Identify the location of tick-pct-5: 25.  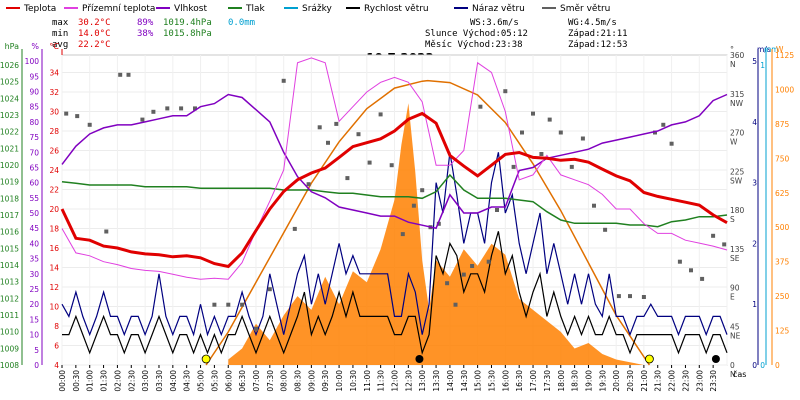
(34, 289).